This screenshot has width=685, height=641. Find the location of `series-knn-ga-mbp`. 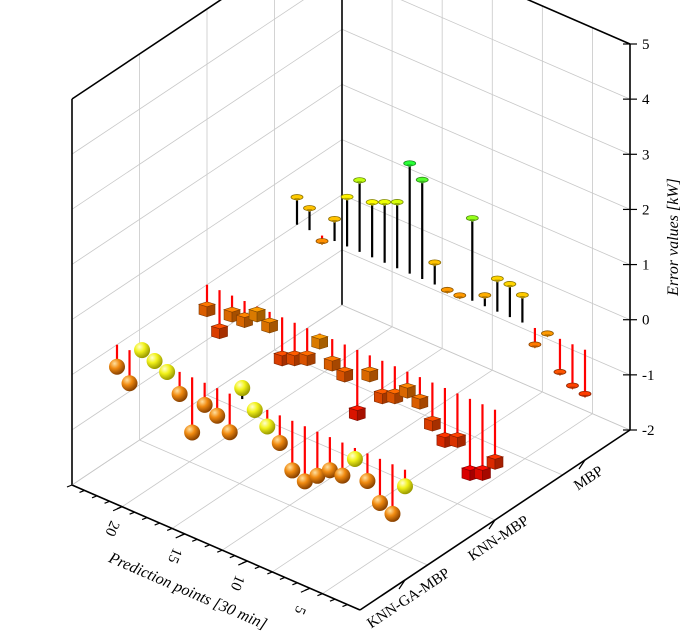

series-knn-ga-mbp is located at coordinates (261, 432).